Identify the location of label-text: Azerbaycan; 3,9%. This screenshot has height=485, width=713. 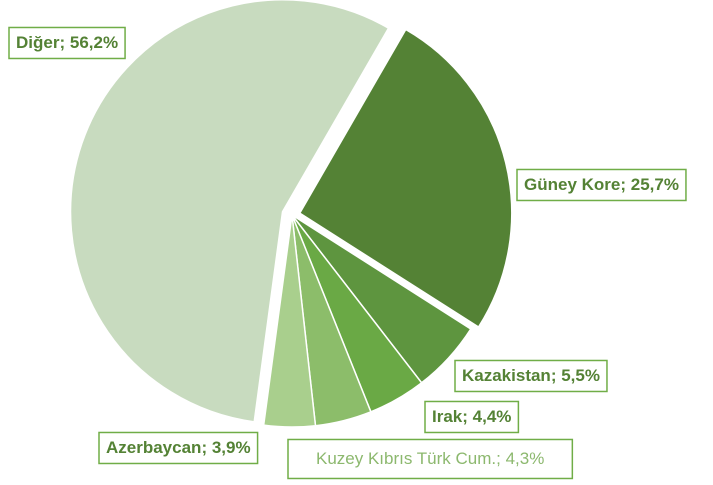
(178, 447).